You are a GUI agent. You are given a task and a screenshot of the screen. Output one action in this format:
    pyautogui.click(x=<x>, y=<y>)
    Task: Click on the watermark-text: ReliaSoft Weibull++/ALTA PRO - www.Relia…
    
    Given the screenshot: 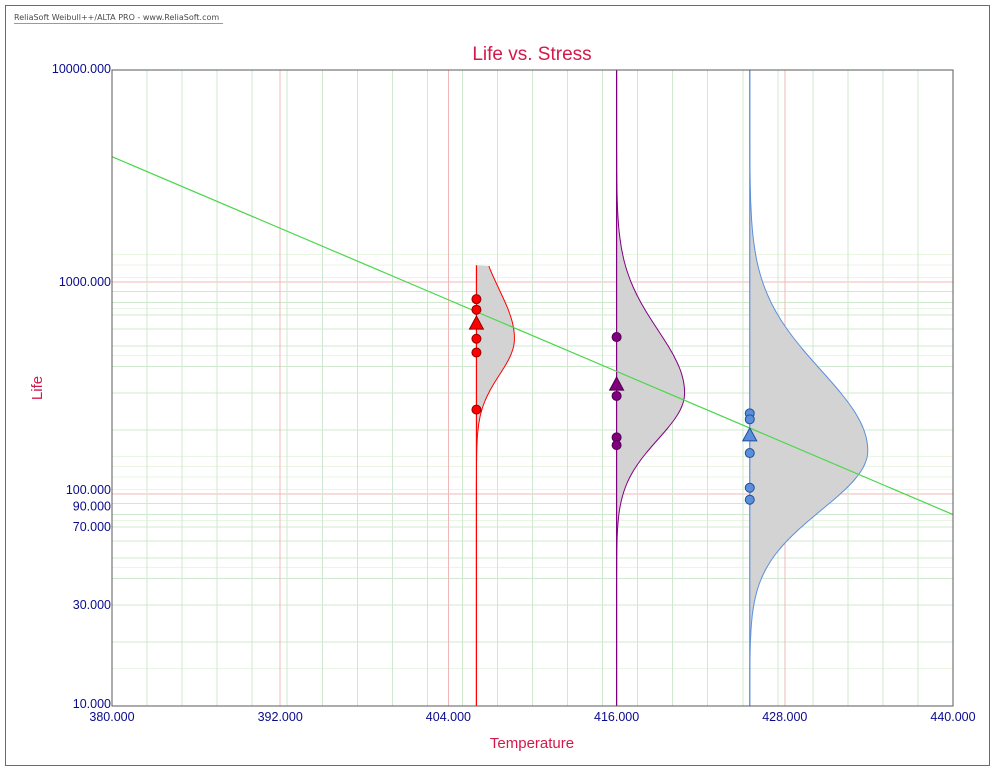 What is the action you would take?
    pyautogui.click(x=119, y=18)
    